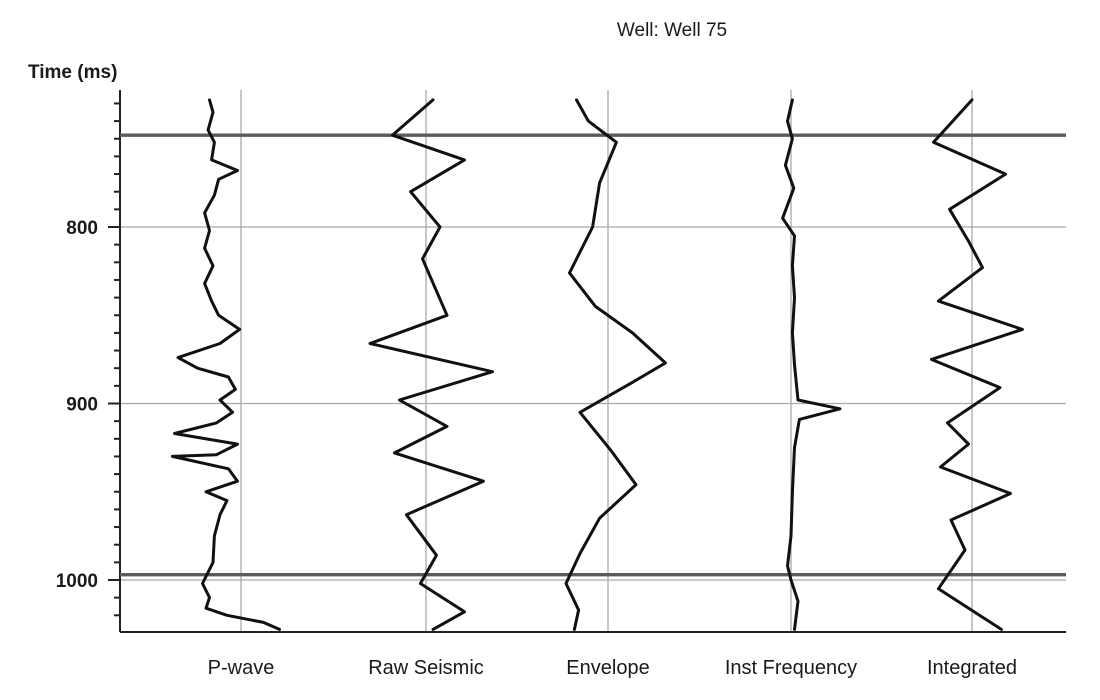 This screenshot has width=1100, height=700. I want to click on trace-inst-frequency, so click(811, 364).